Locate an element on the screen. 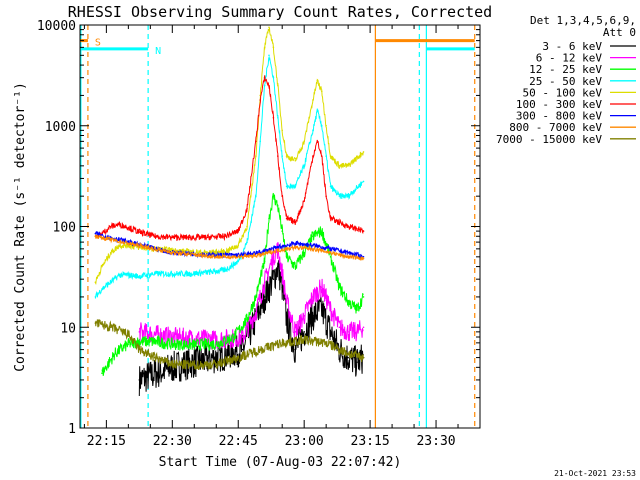 This screenshot has height=480, width=640. series-100-300kev is located at coordinates (229, 158).